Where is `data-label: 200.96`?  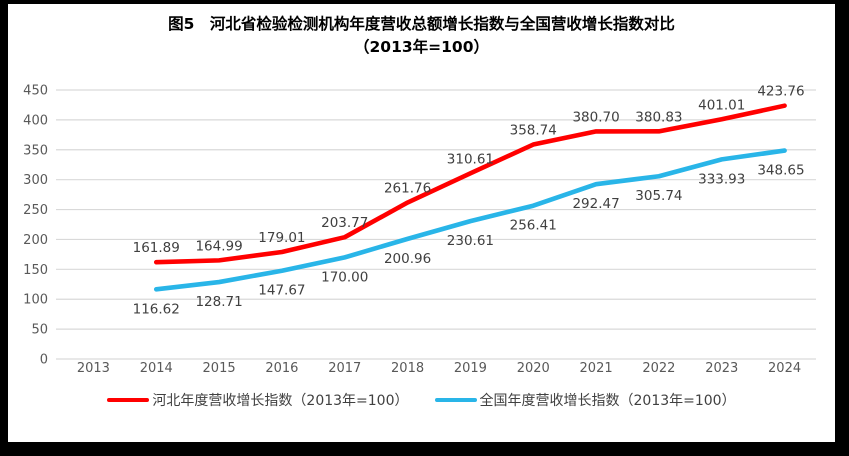
data-label: 200.96 is located at coordinates (407, 259).